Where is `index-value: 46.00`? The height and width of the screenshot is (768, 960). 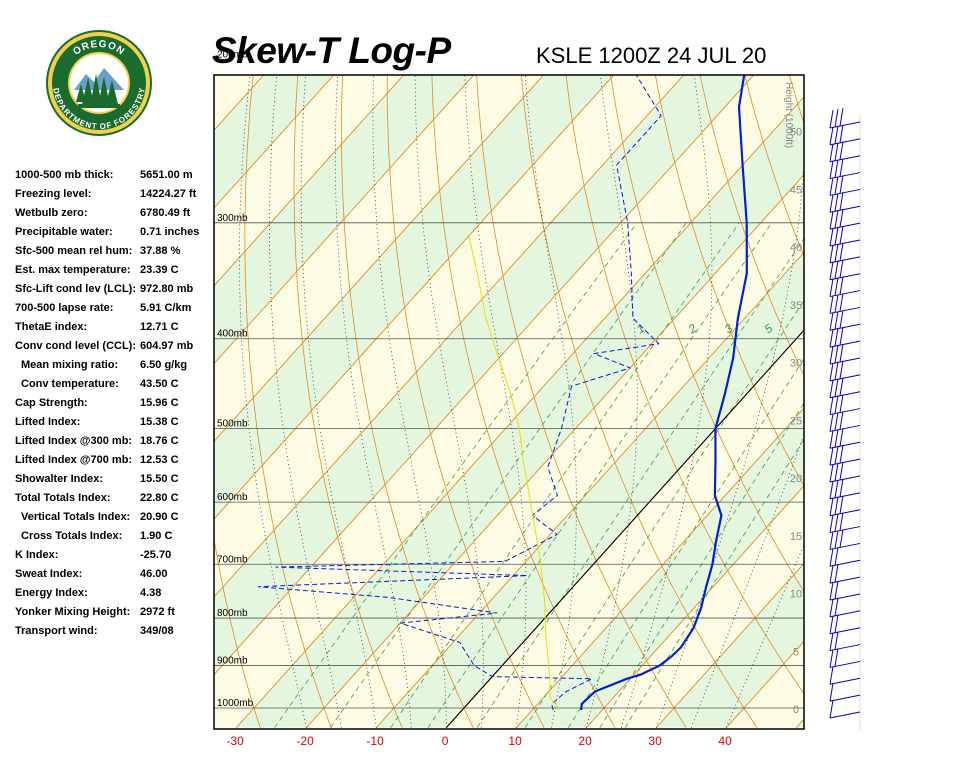 index-value: 46.00 is located at coordinates (154, 574).